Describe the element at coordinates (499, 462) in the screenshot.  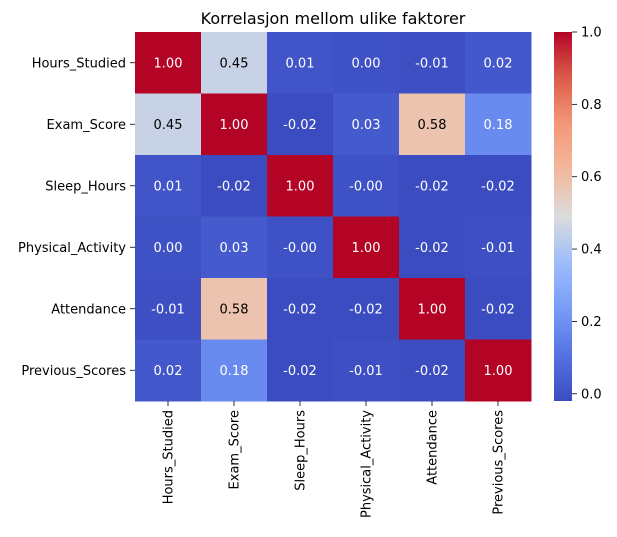
I see `x-tick-label: Previous_Scores` at that location.